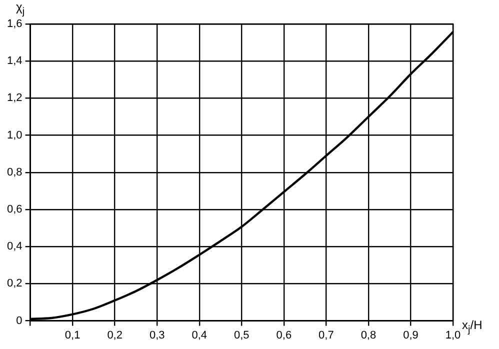 This screenshot has height=349, width=499. What do you see at coordinates (284, 335) in the screenshot?
I see `x-tick-label: 0,6` at bounding box center [284, 335].